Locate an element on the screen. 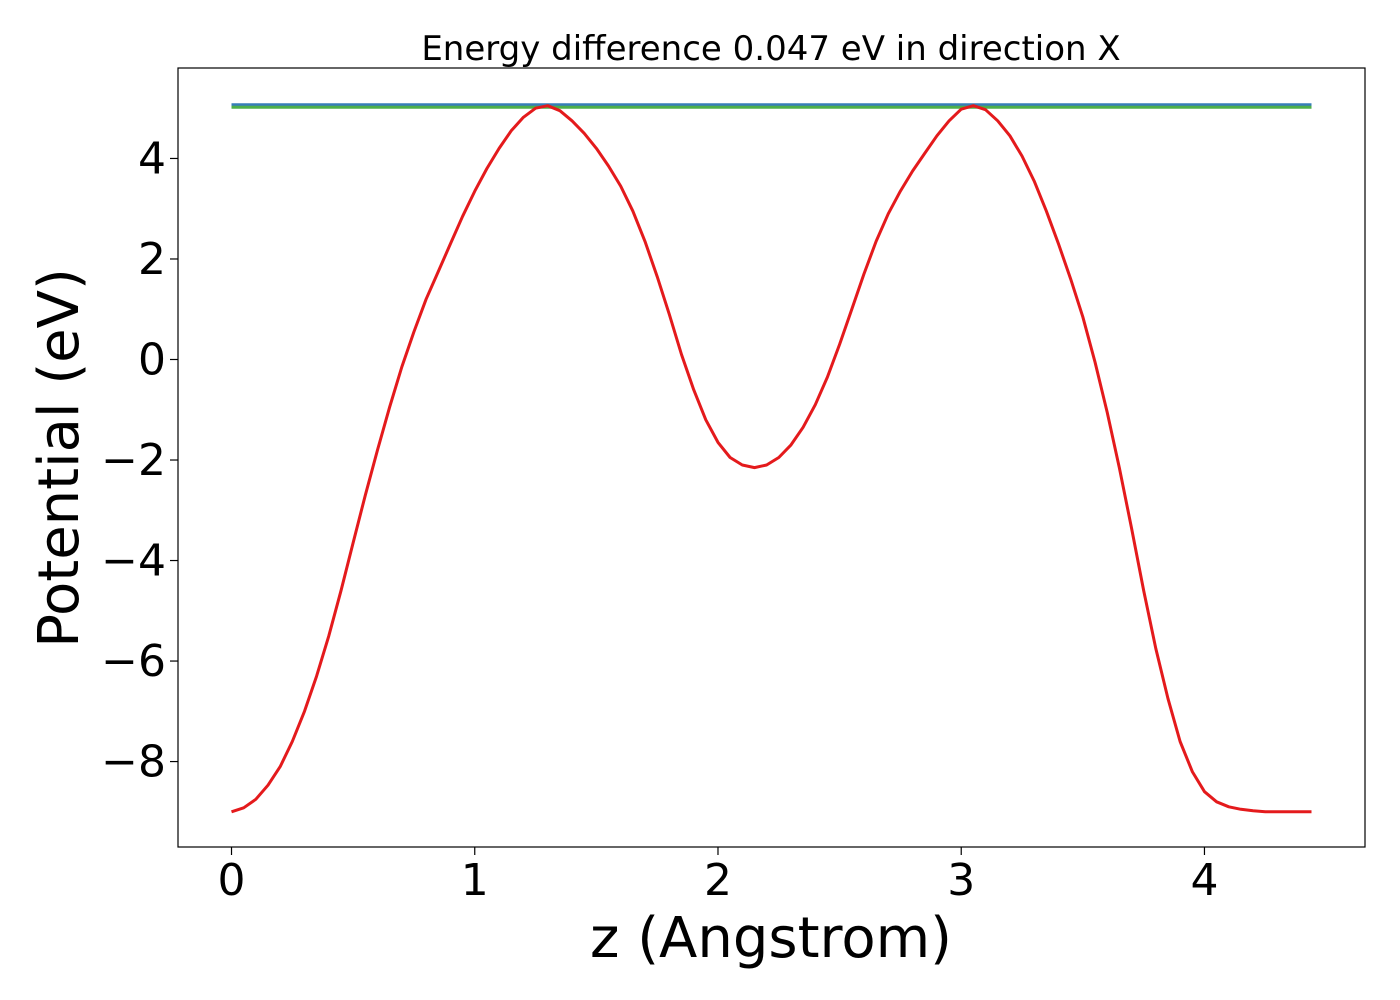 The width and height of the screenshot is (1400, 1000). x-tick-label: 1 is located at coordinates (475, 880).